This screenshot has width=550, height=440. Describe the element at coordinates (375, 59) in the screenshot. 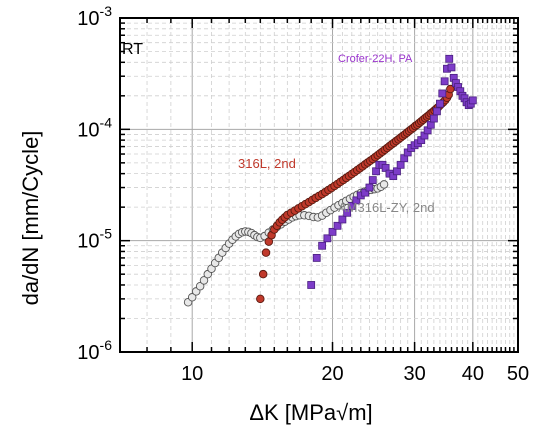

I see `annotation-crofer: Crofer-22H, PA` at that location.